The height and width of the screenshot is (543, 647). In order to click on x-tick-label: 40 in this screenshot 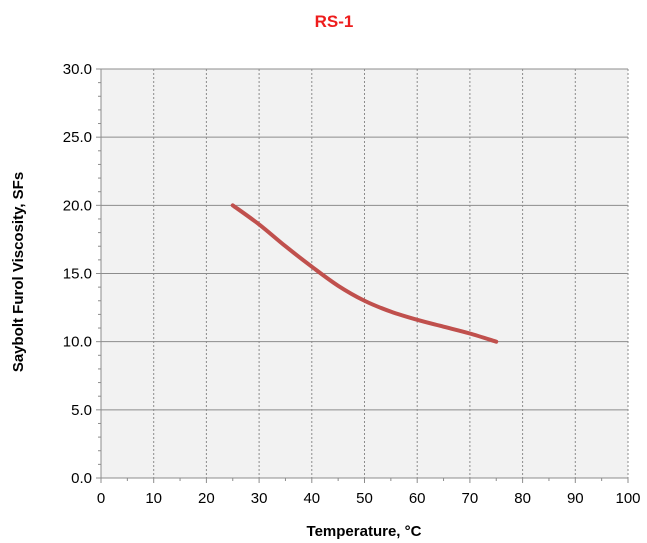, I will do `click(311, 498)`.